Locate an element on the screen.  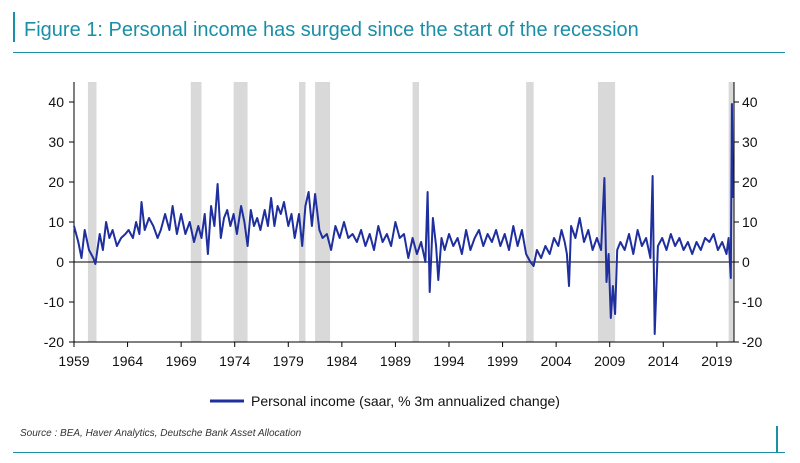
y-tick-label-right: 40 is located at coordinates (750, 102).